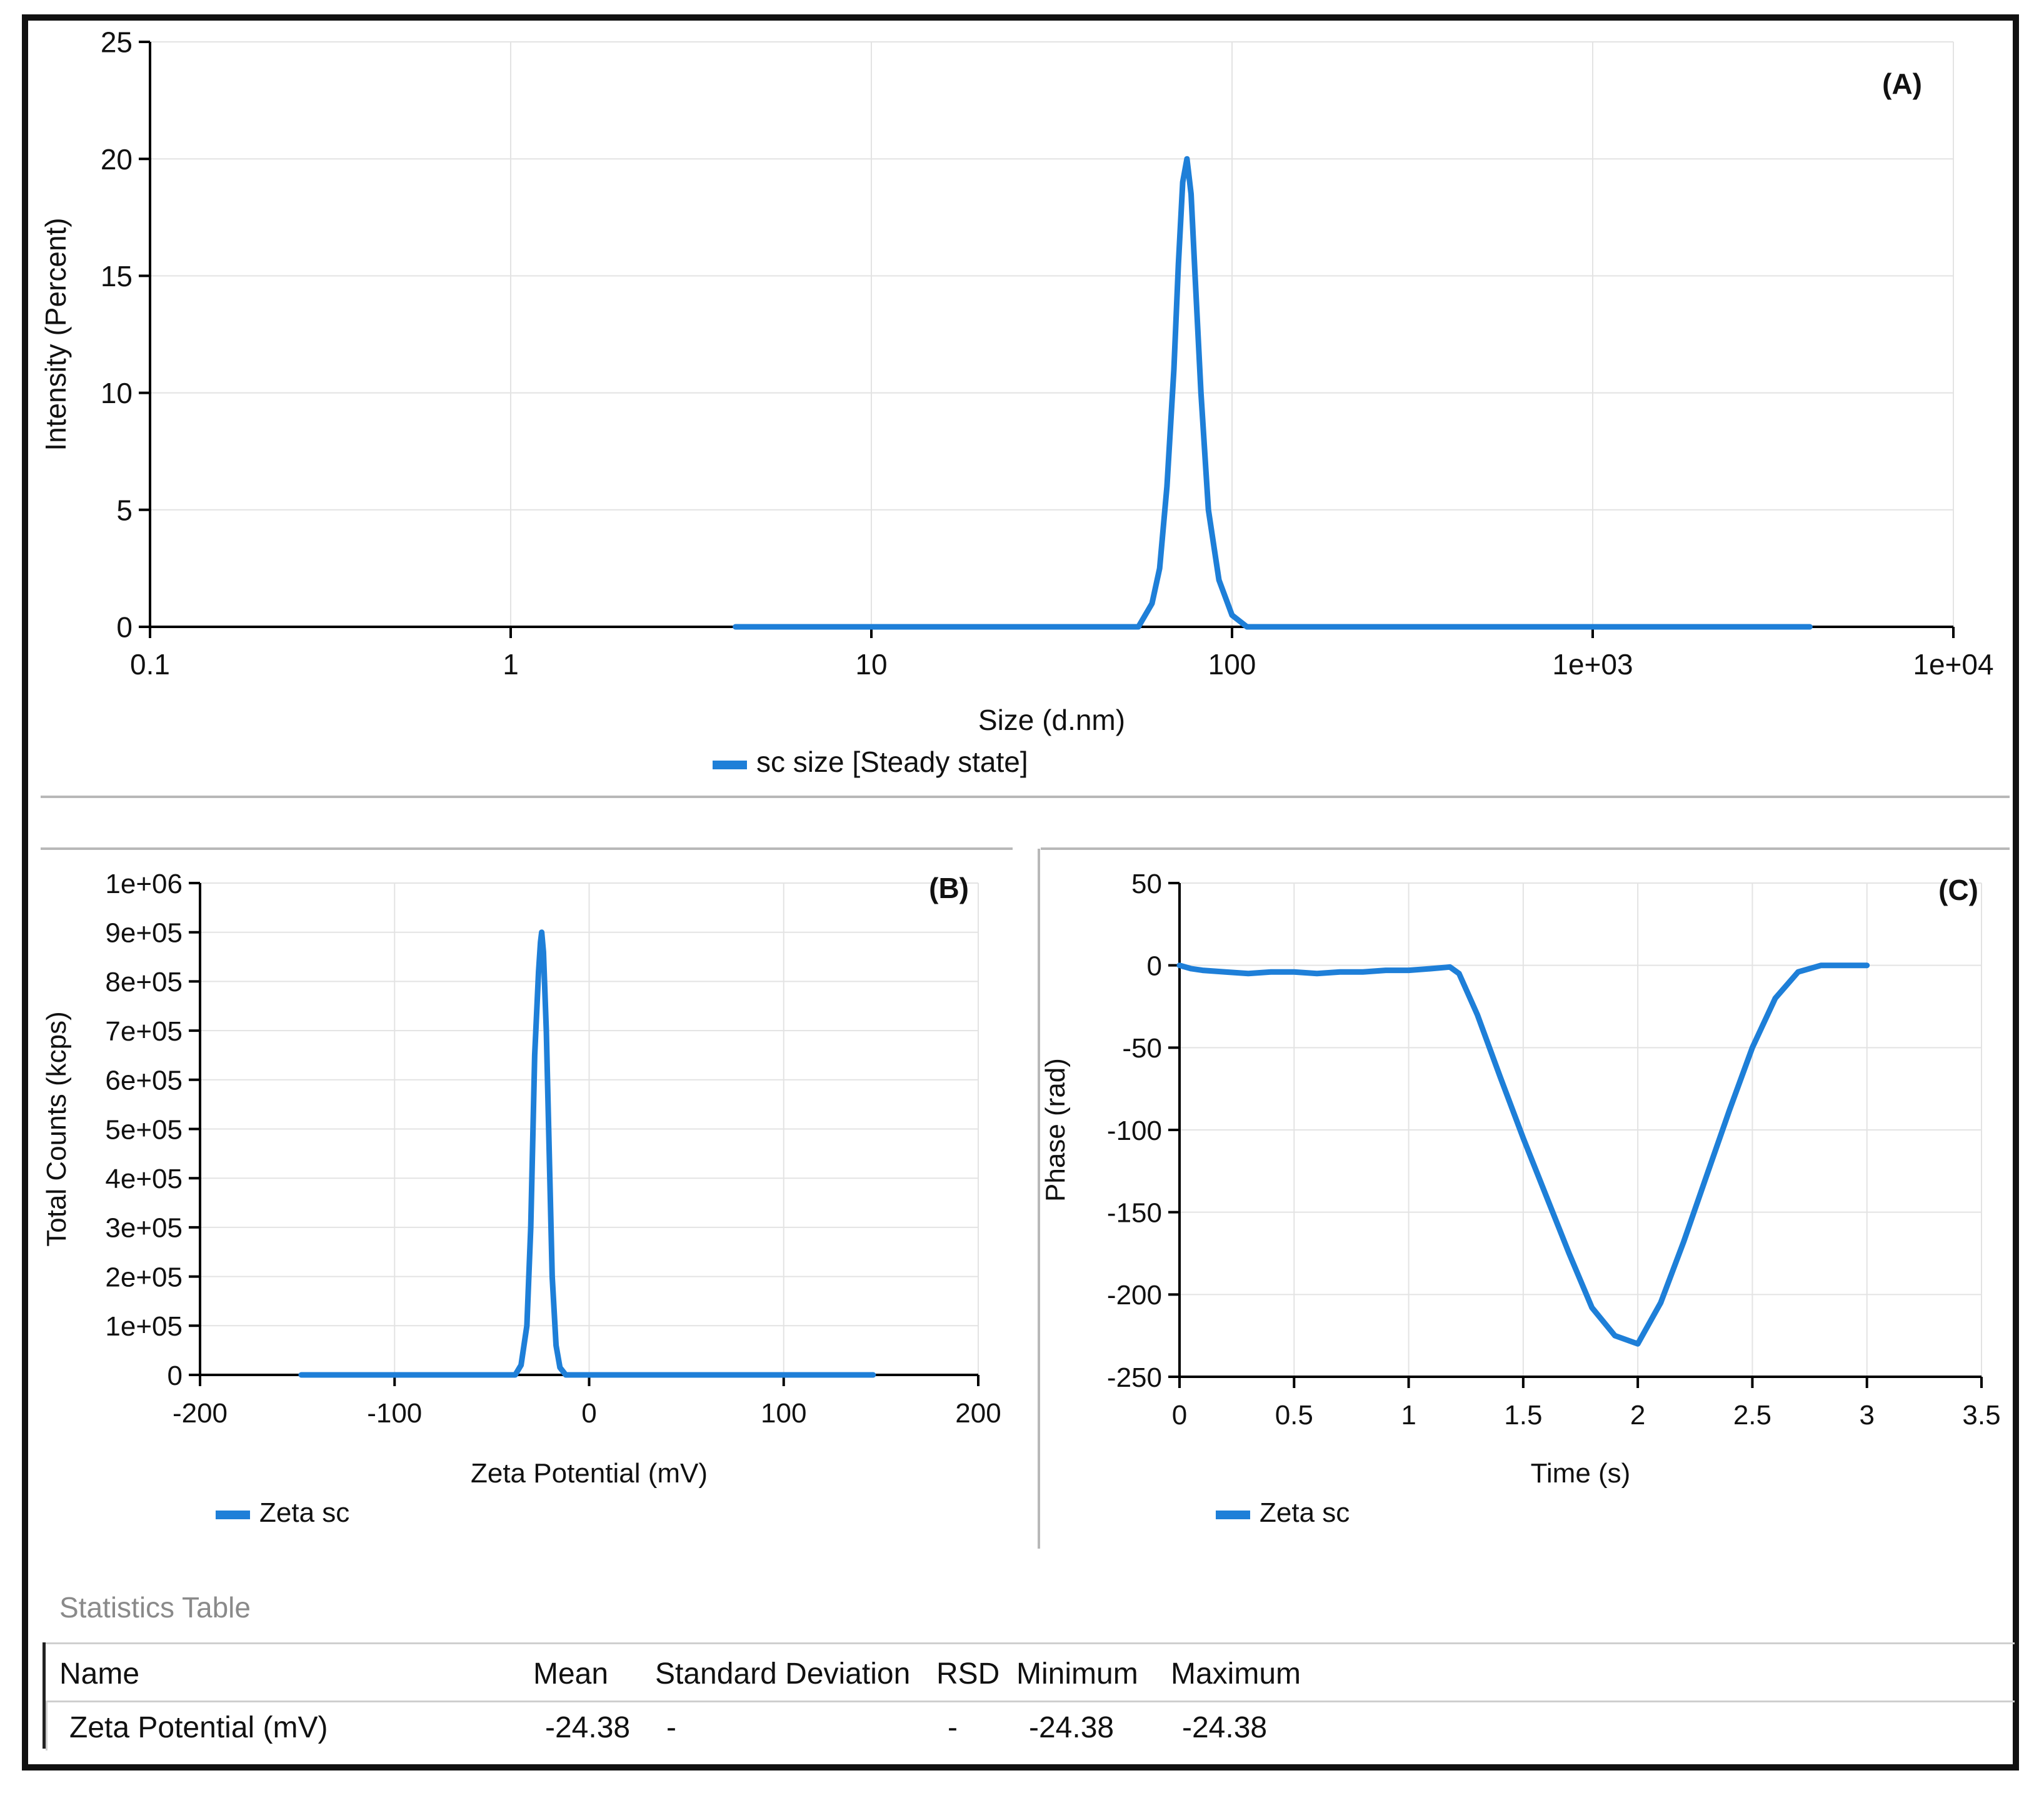 The image size is (2044, 1798). I want to click on x-tick-label: 0.1, so click(150, 664).